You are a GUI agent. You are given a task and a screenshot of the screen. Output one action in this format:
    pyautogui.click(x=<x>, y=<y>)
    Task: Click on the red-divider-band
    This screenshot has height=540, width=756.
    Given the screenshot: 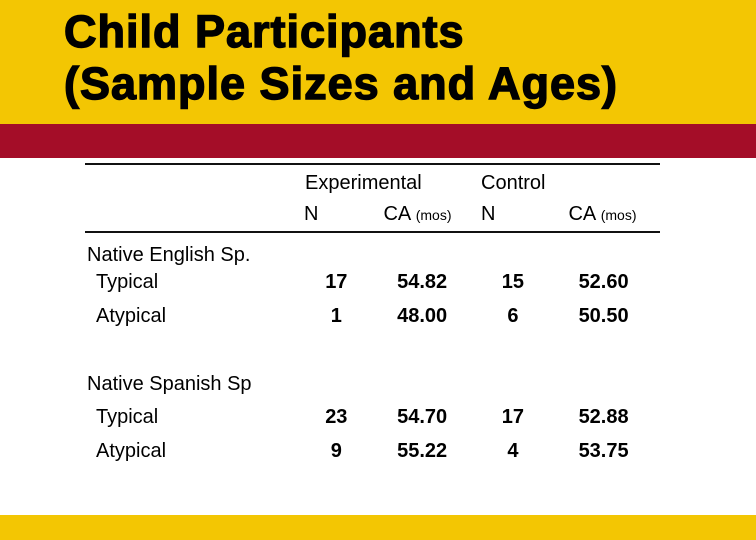 What is the action you would take?
    pyautogui.click(x=378, y=141)
    